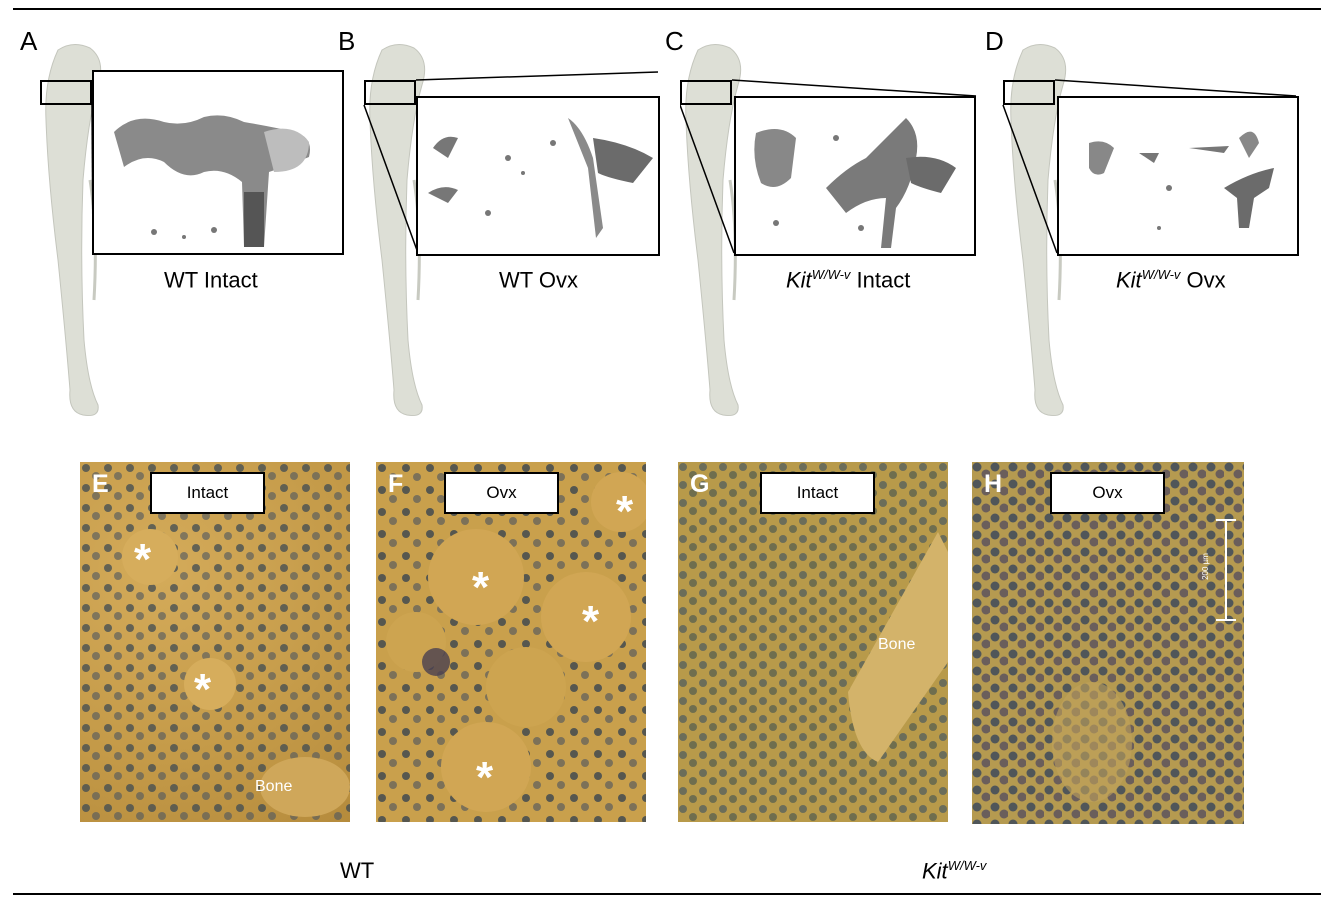 This screenshot has height=905, width=1328. Describe the element at coordinates (993, 484) in the screenshot. I see `panel-letter: H` at that location.